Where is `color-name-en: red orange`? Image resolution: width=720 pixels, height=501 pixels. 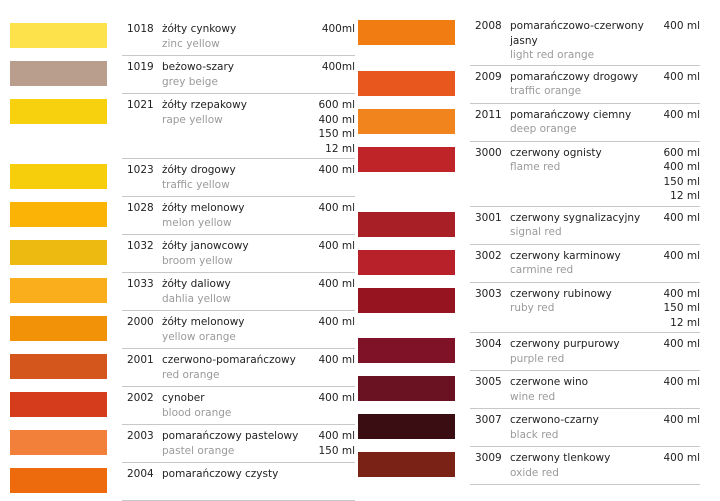 color-name-en: red orange is located at coordinates (191, 374).